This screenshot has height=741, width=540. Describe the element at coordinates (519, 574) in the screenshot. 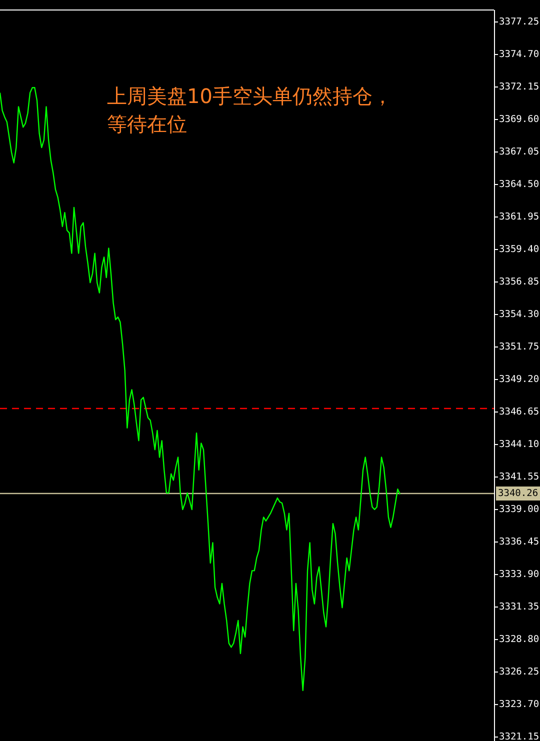

I see `y-tick-label: 3333.90` at that location.